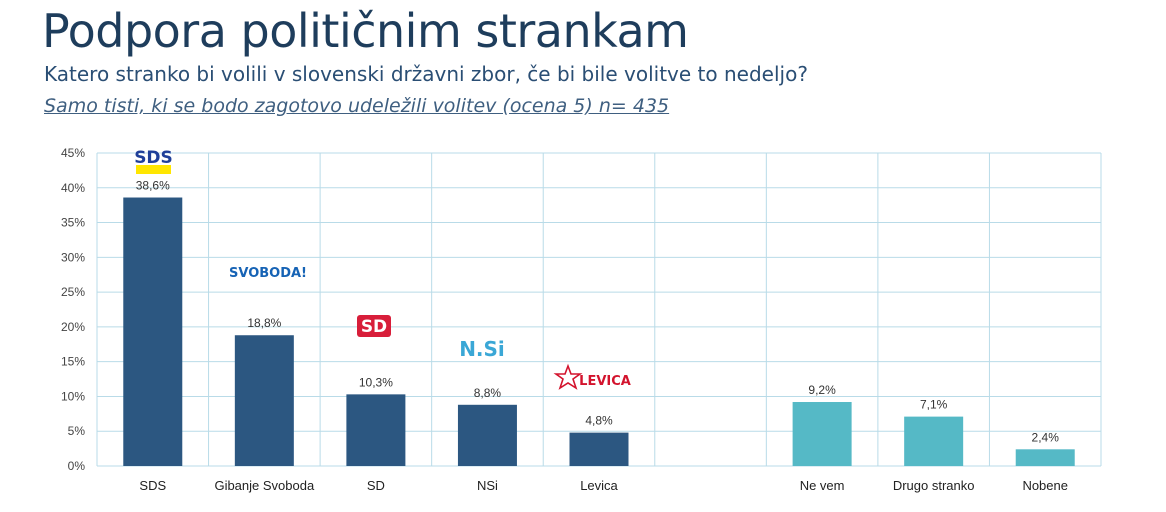 The width and height of the screenshot is (1166, 512). I want to click on y-tick-label: 25%, so click(73, 292).